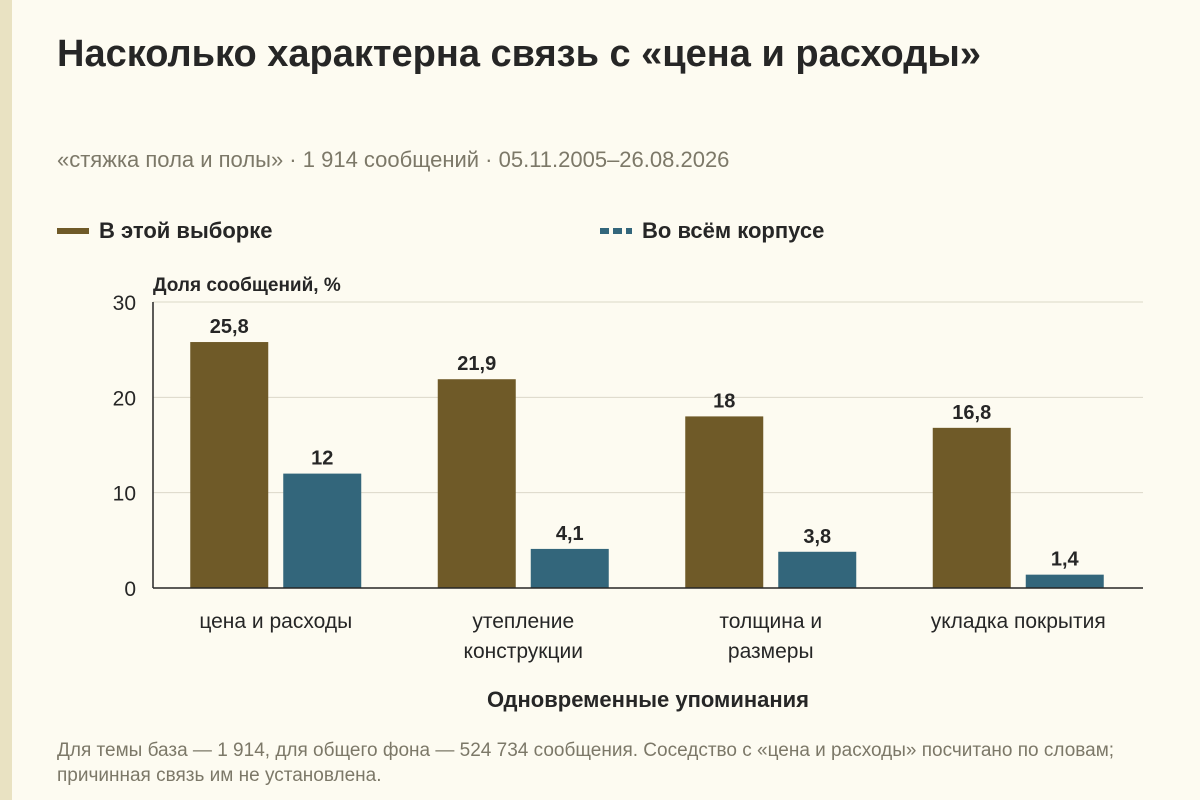 This screenshot has height=800, width=1200. What do you see at coordinates (73, 231) in the screenshot?
I see `legend-swatch-sample` at bounding box center [73, 231].